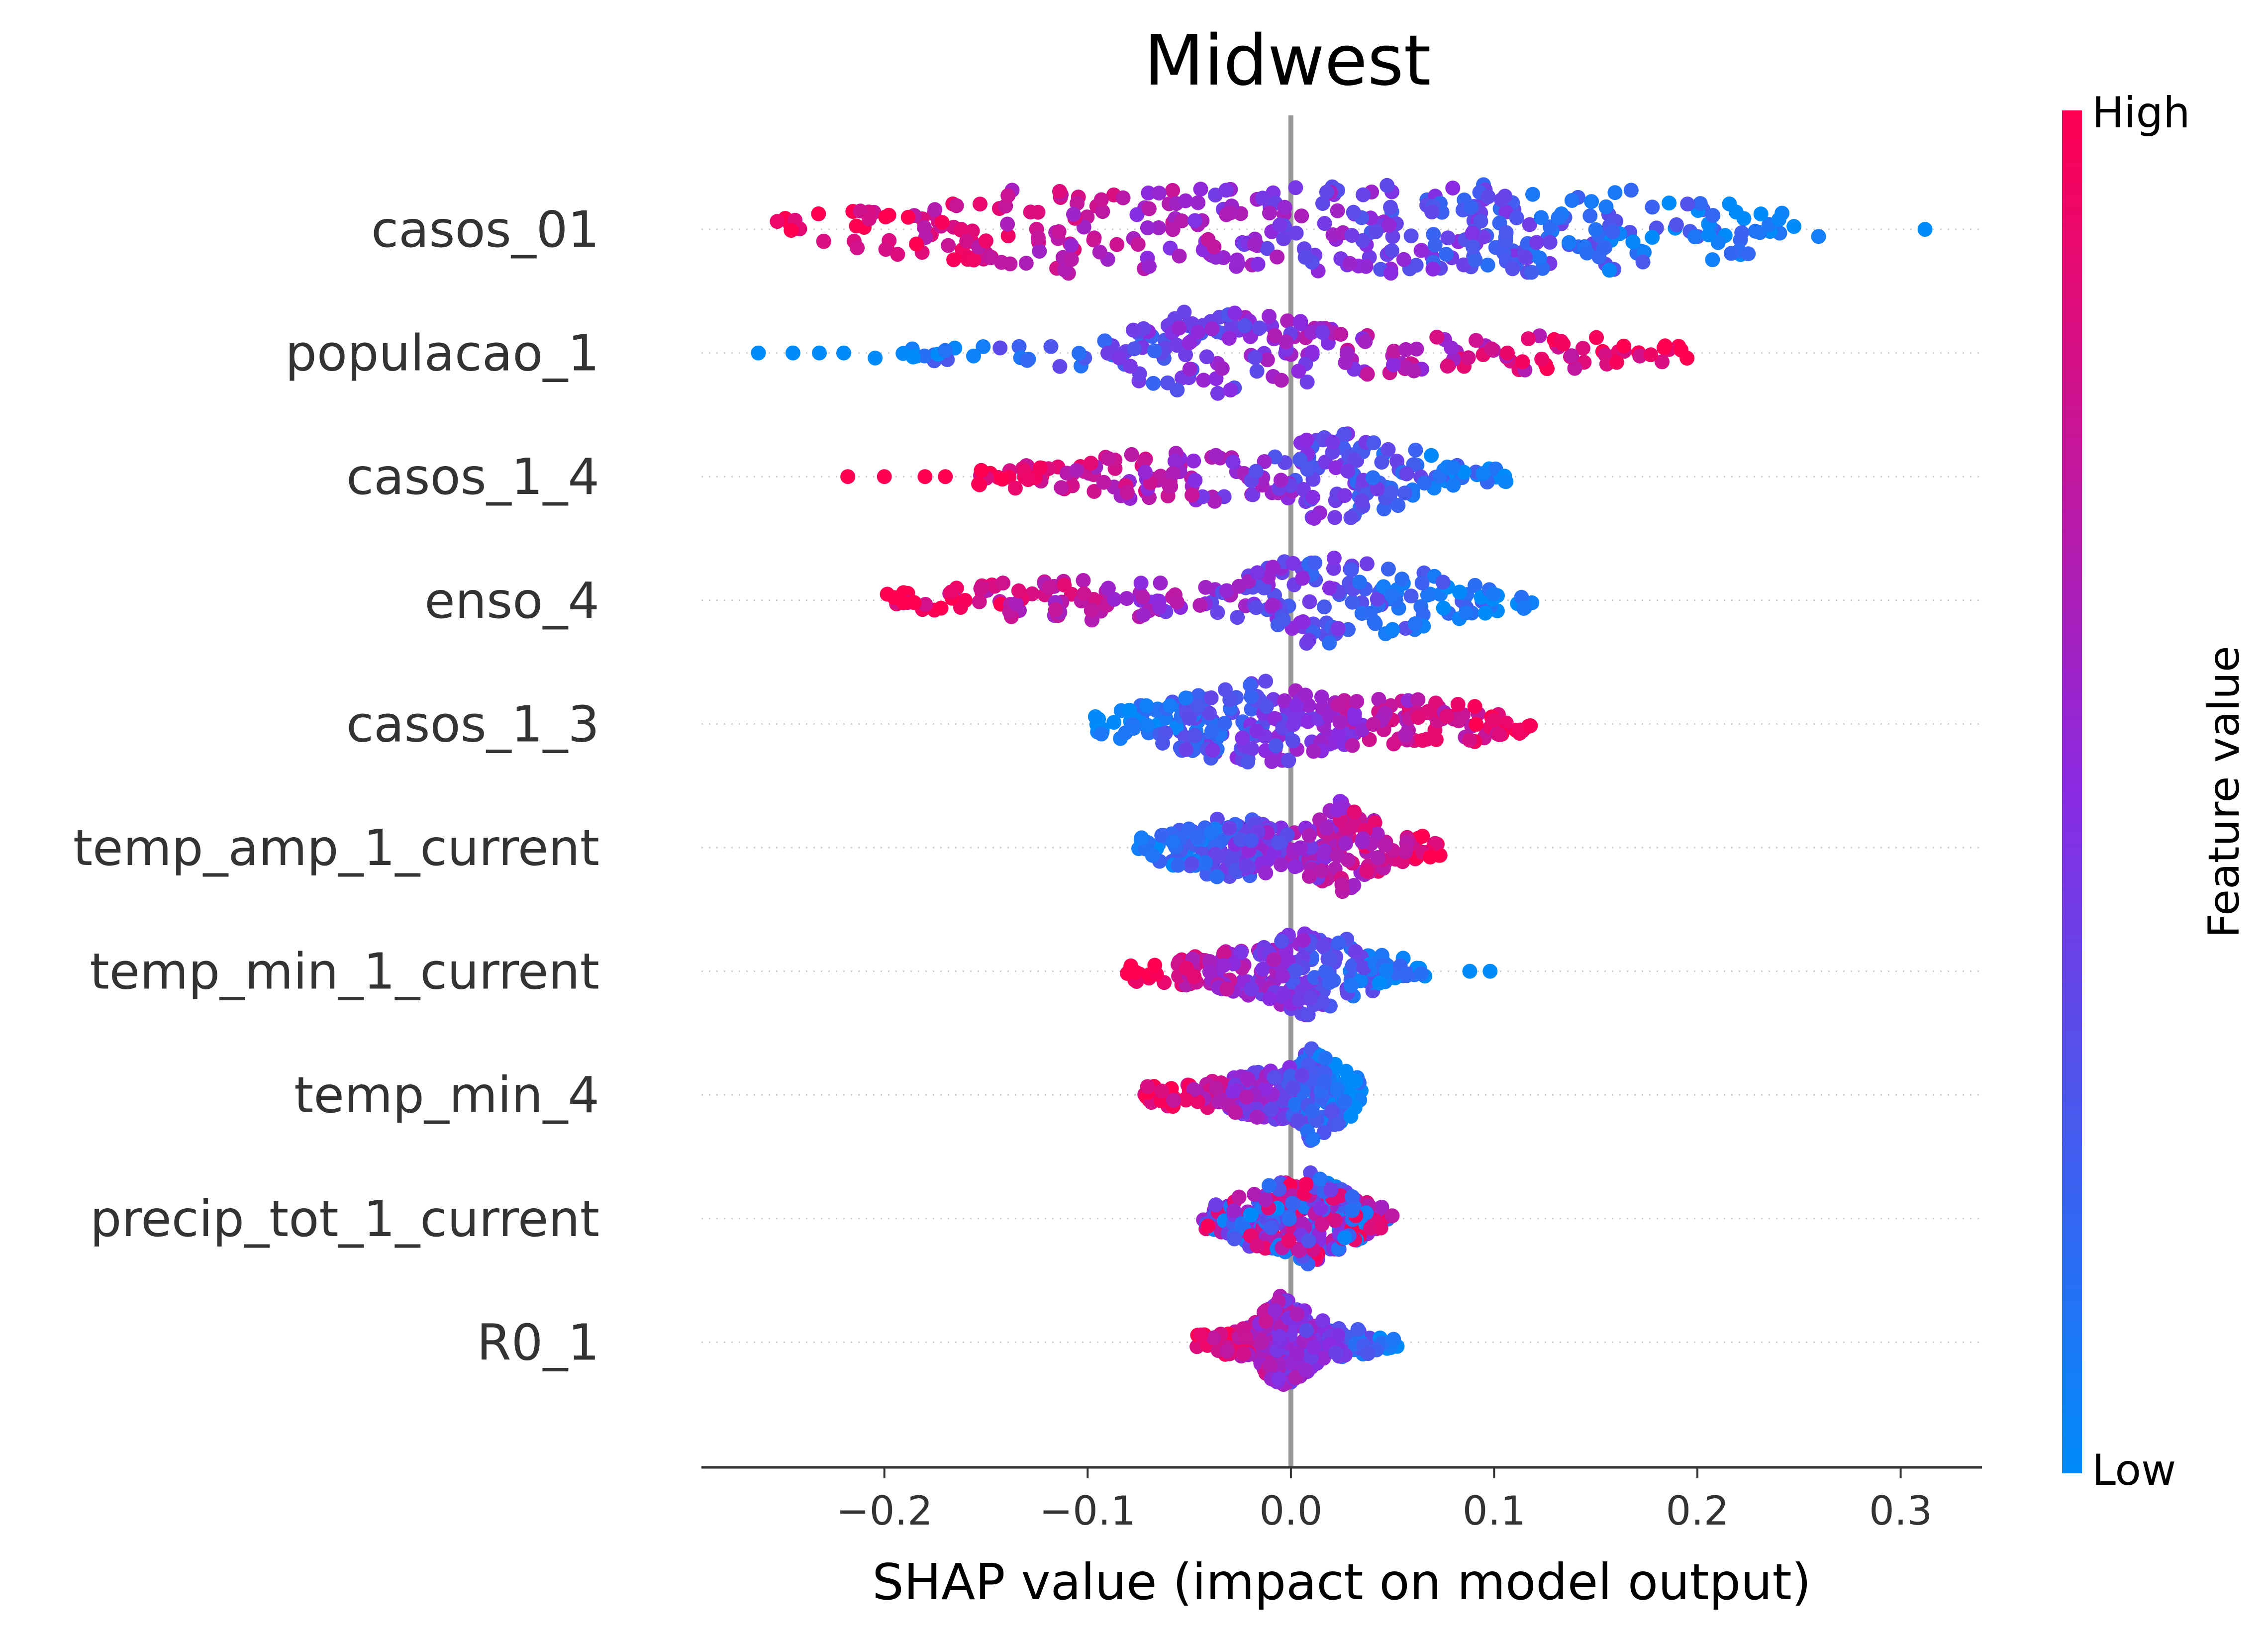 Image resolution: width=2268 pixels, height=1635 pixels. I want to click on colorbar-low-label: Low, so click(2134, 1470).